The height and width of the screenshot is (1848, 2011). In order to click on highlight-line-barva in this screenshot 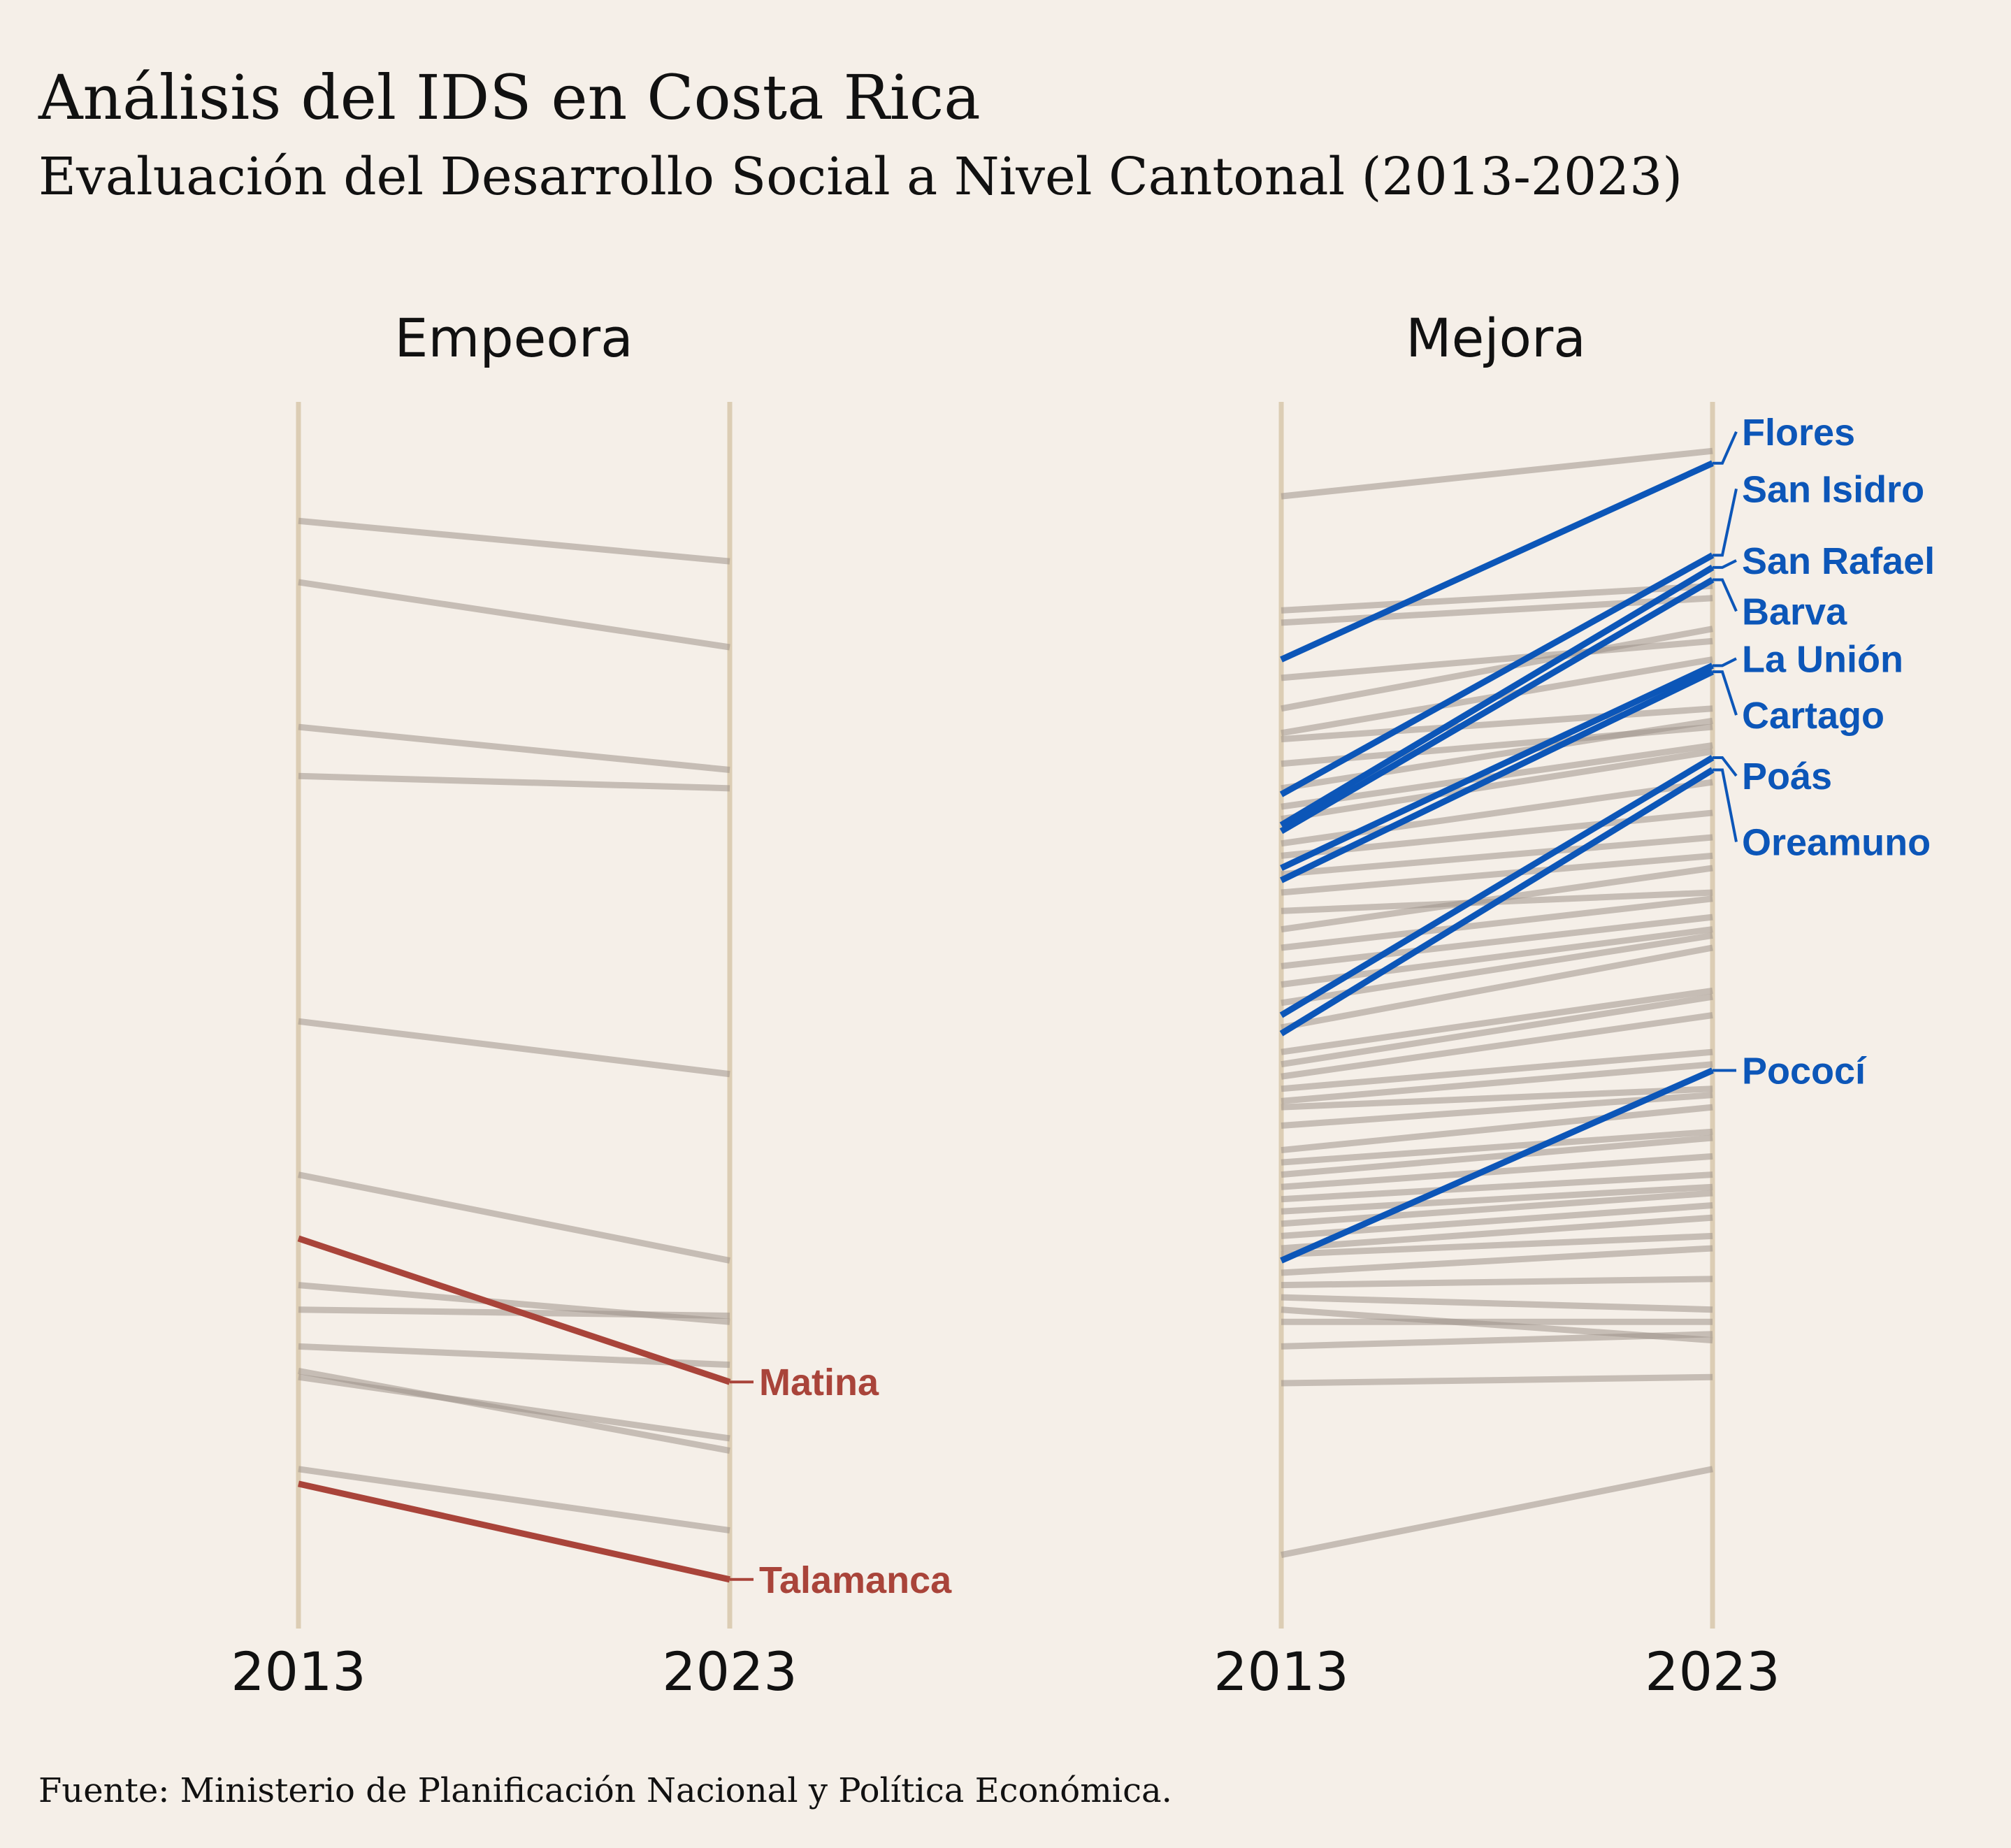, I will do `click(1497, 706)`.